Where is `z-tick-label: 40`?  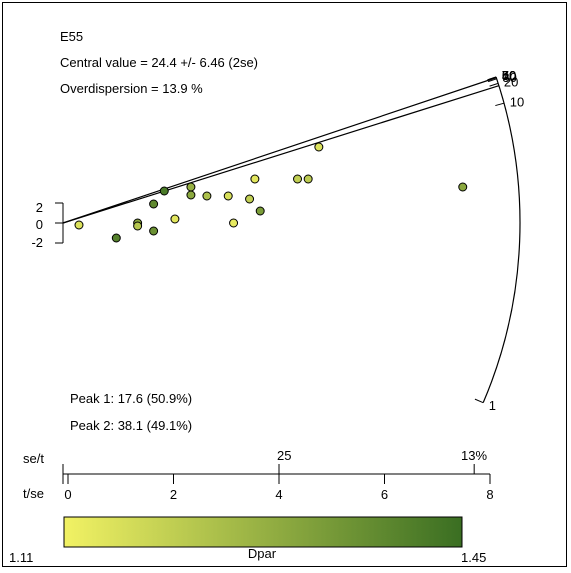 z-tick-label: 40 is located at coordinates (509, 76).